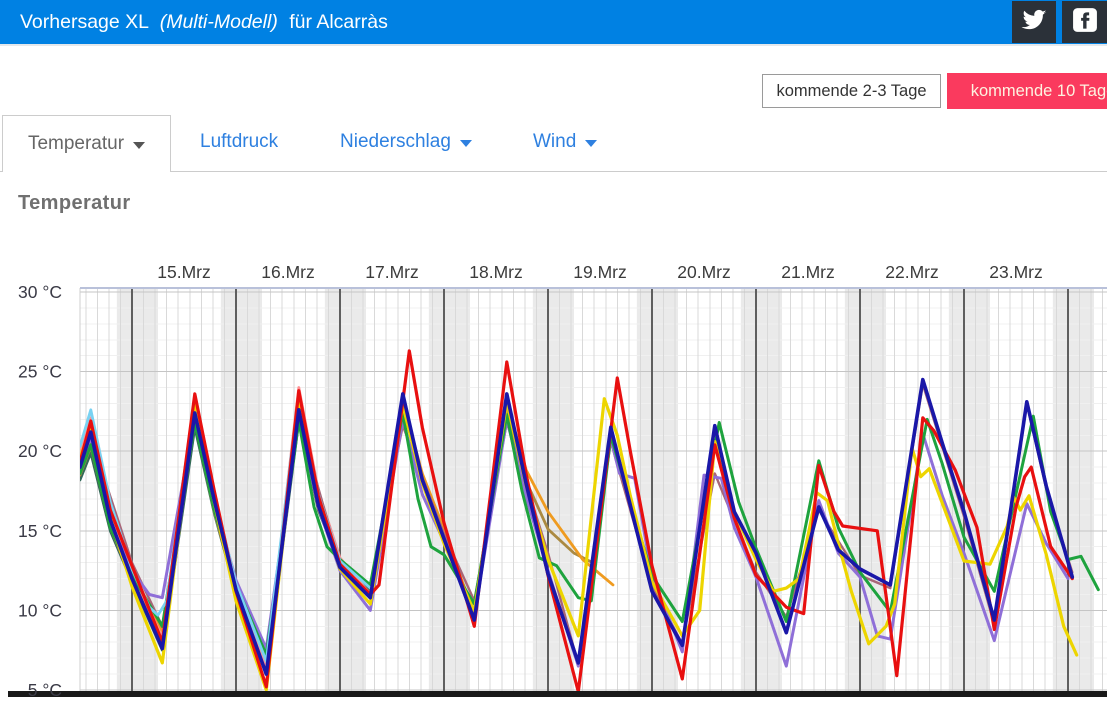  What do you see at coordinates (40, 372) in the screenshot?
I see `y-axis-label: 25 °C` at bounding box center [40, 372].